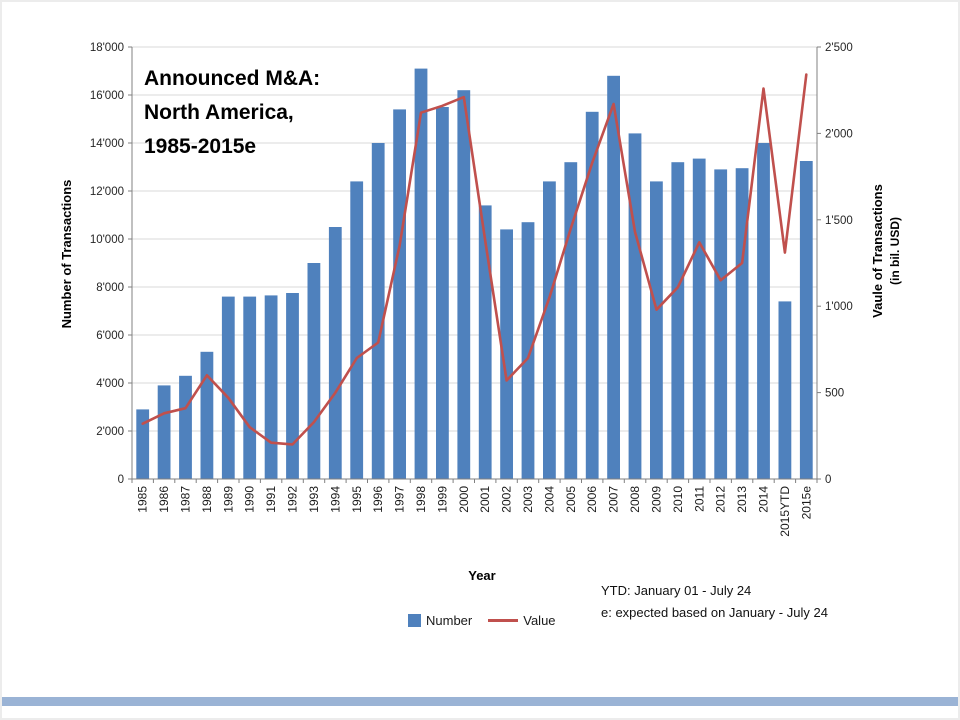 The image size is (960, 720). Describe the element at coordinates (699, 499) in the screenshot. I see `x-tick-label-2011: 2011` at that location.